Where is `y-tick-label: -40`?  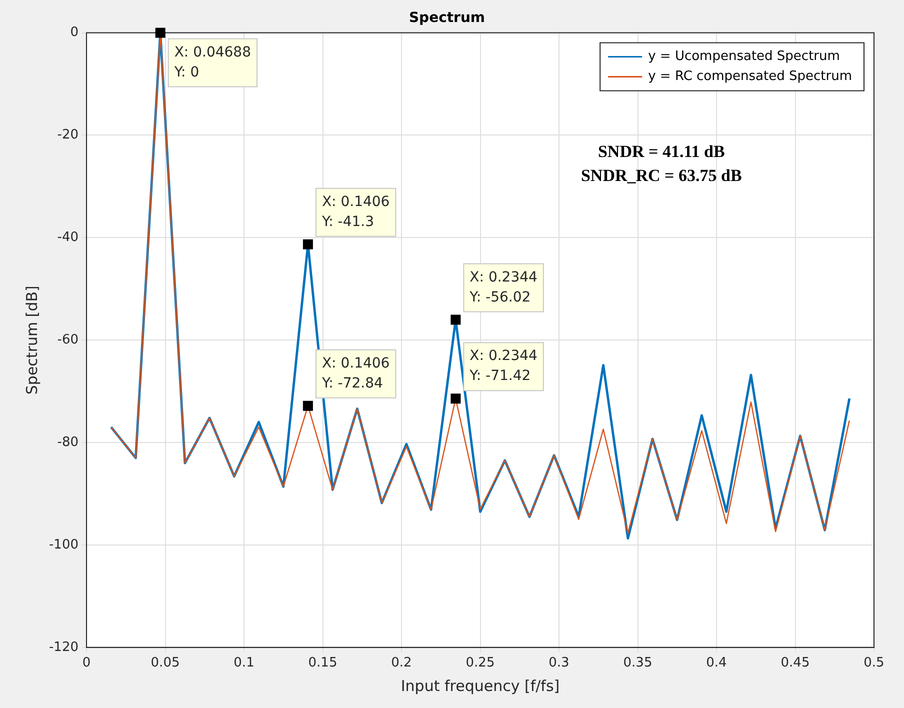
y-tick-label: -40 is located at coordinates (68, 238).